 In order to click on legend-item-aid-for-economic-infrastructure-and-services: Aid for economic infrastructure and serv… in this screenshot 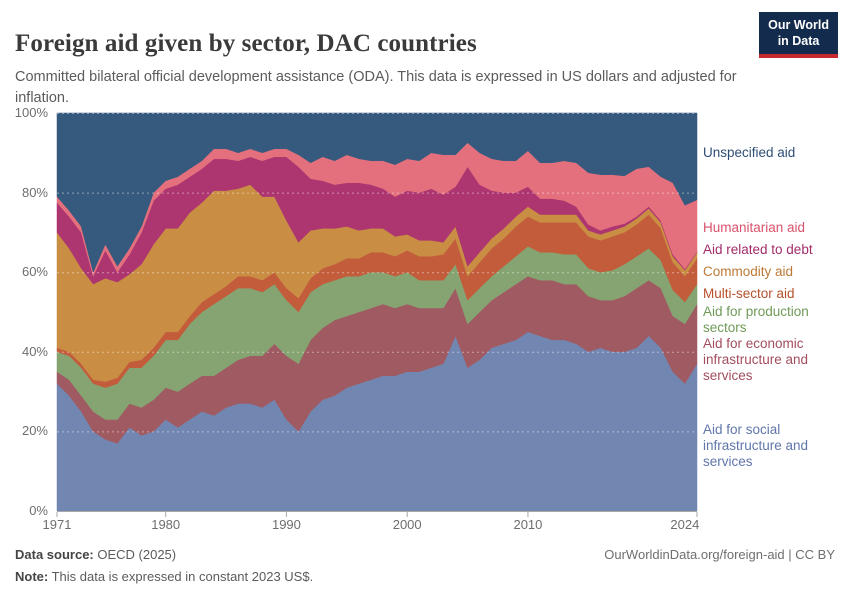, I will do `click(756, 359)`.